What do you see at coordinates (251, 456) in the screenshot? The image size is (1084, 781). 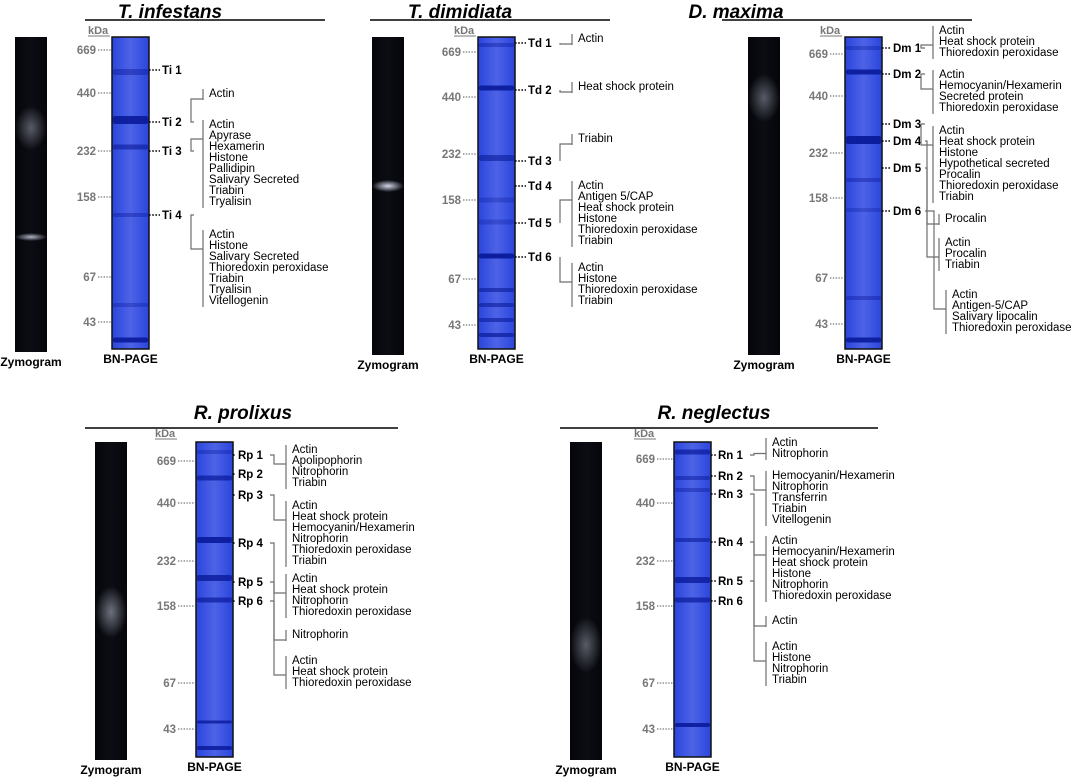 I see `band-label: Rp 1` at bounding box center [251, 456].